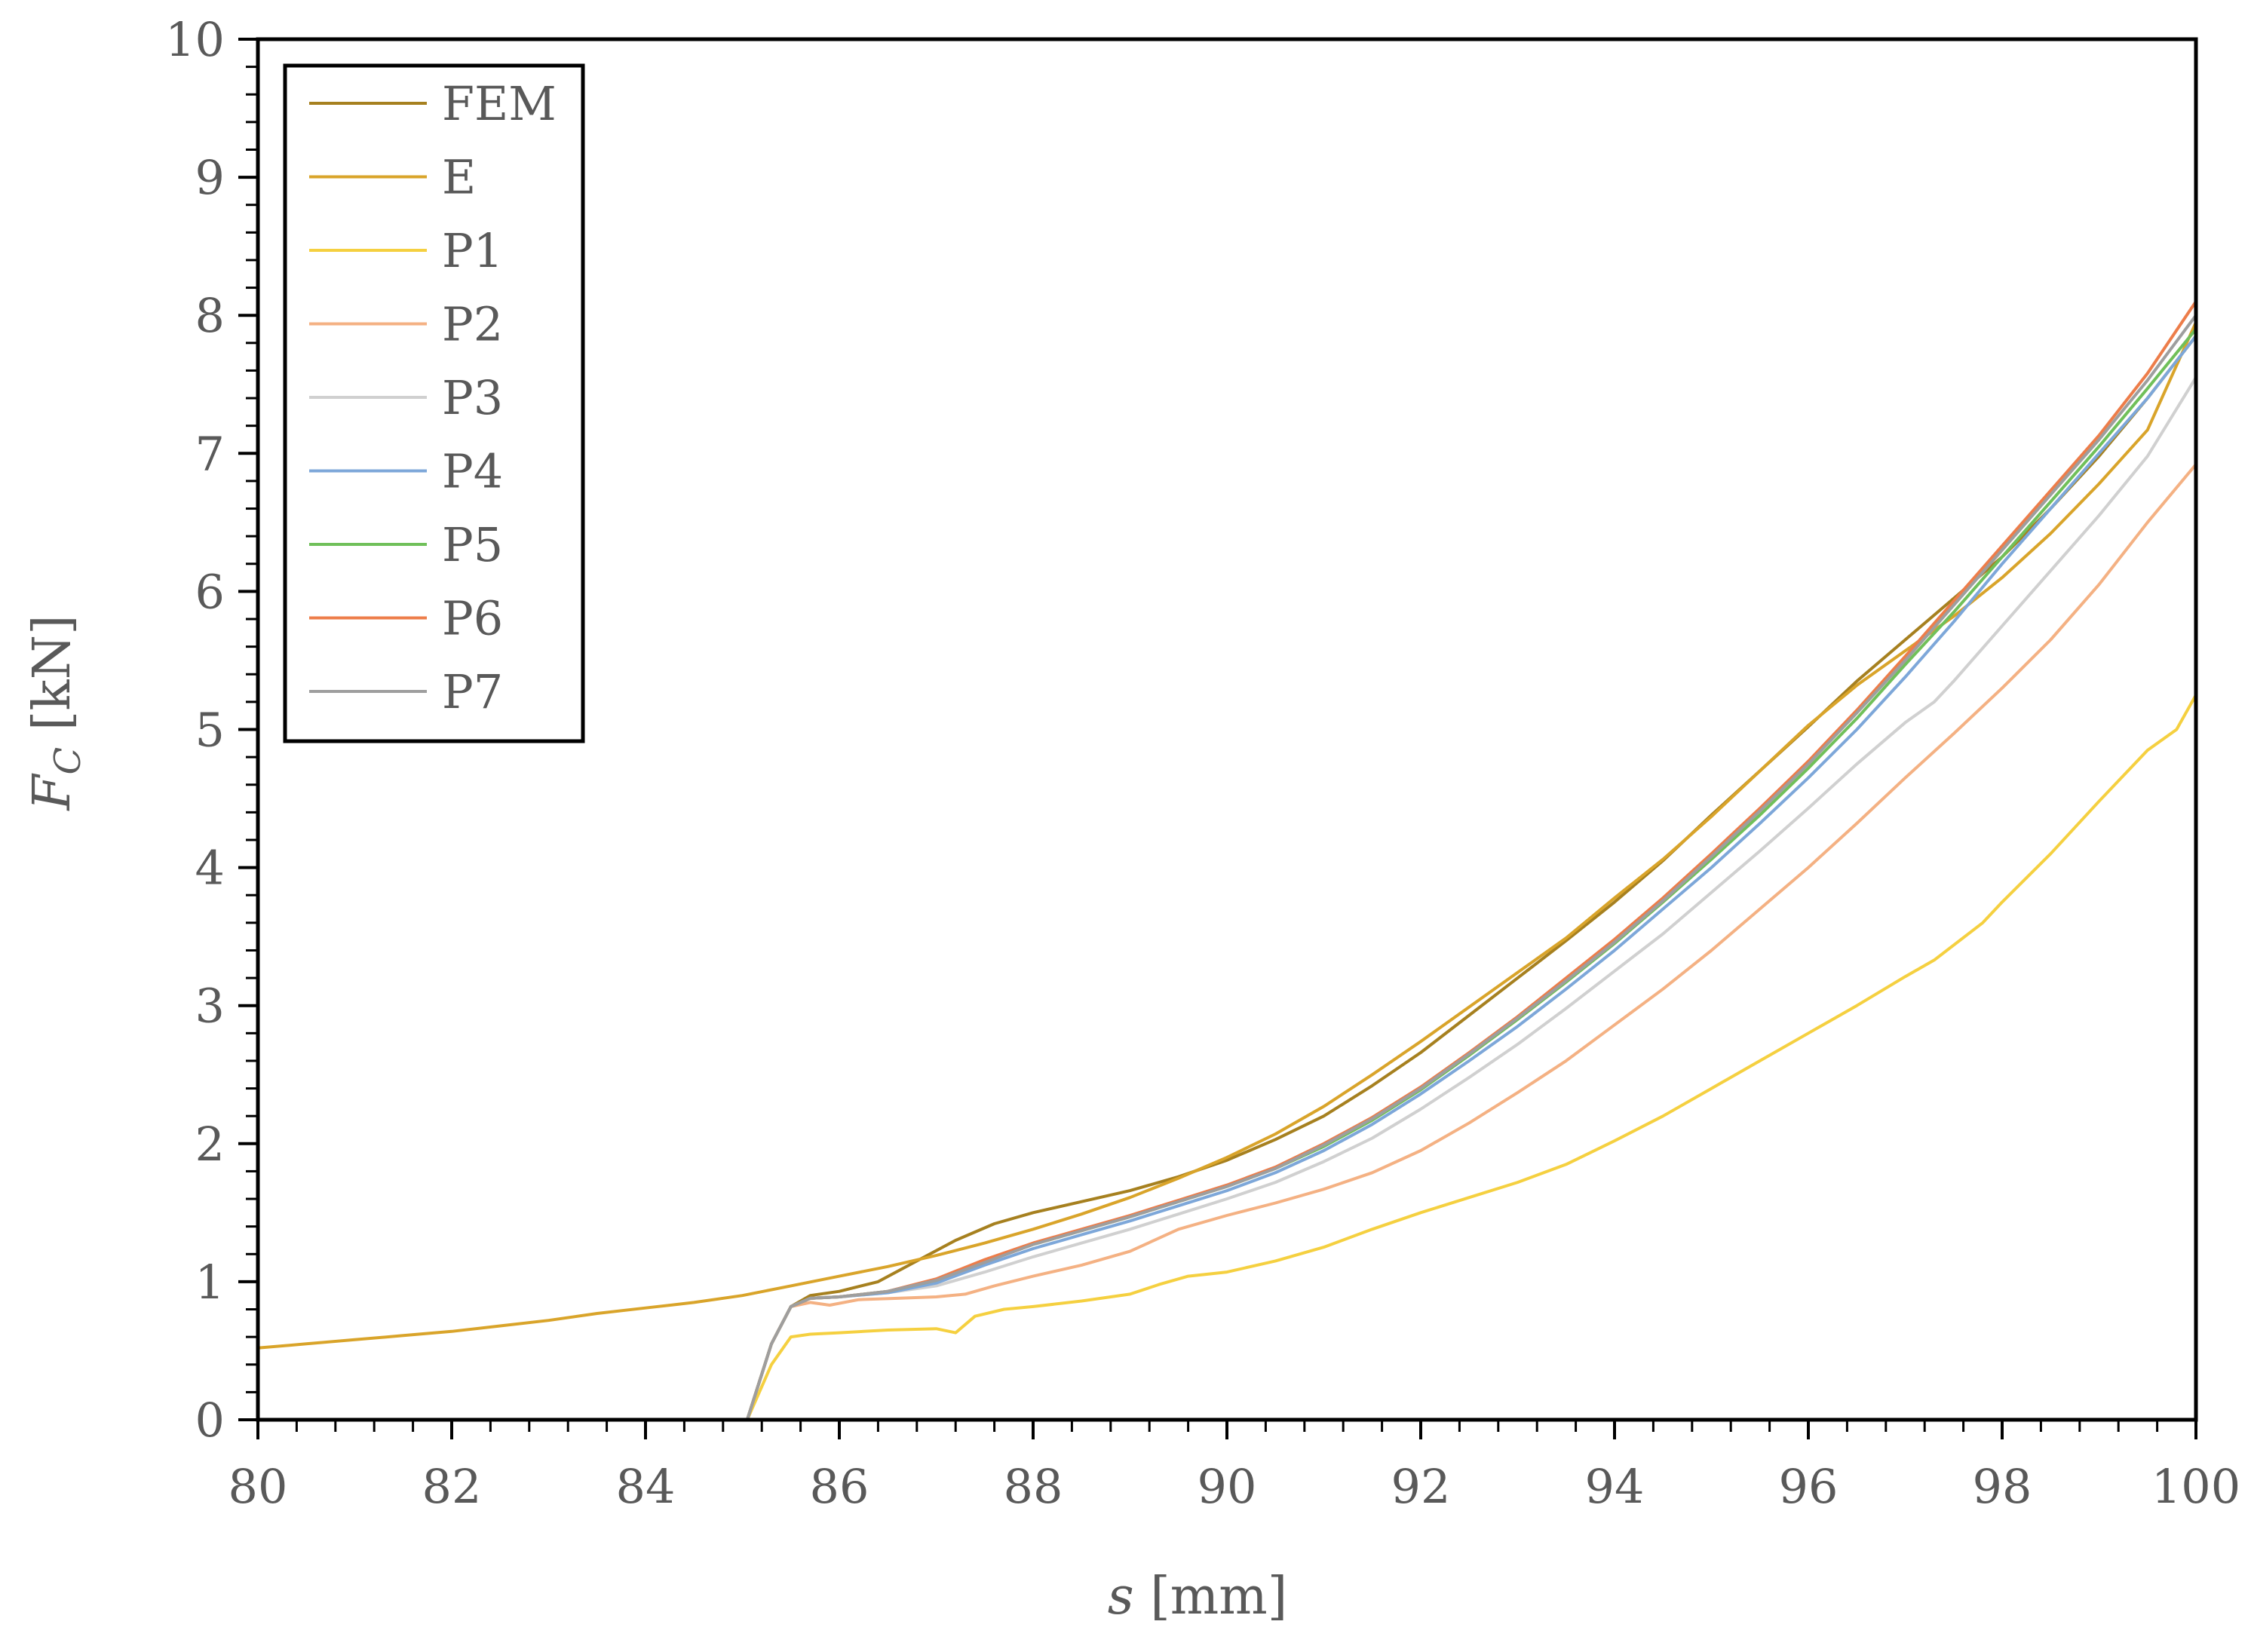  I want to click on y-tick-label: 0, so click(210, 1420).